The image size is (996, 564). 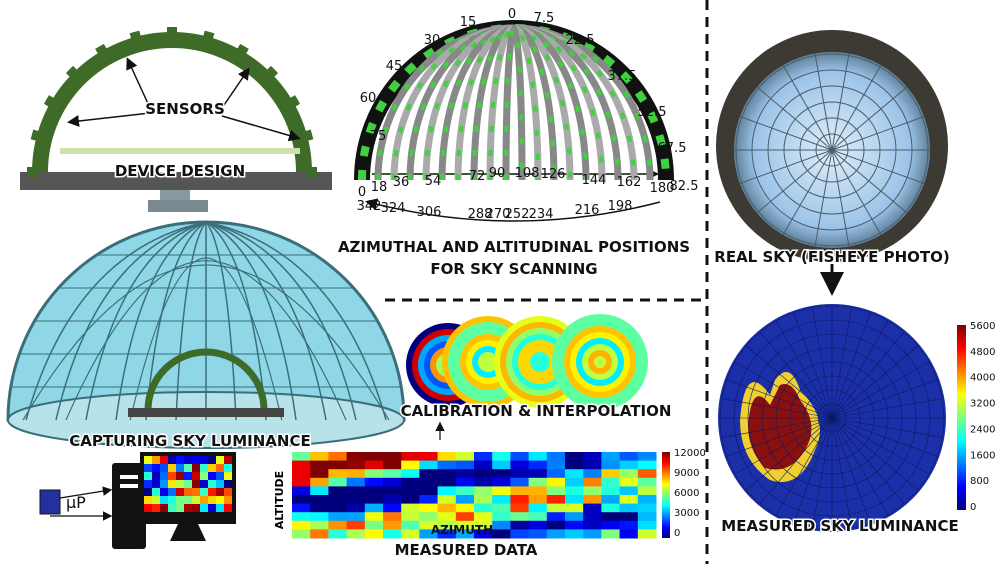 I want to click on scanning-title: FOR SKY SCANNING, so click(x=513, y=269).